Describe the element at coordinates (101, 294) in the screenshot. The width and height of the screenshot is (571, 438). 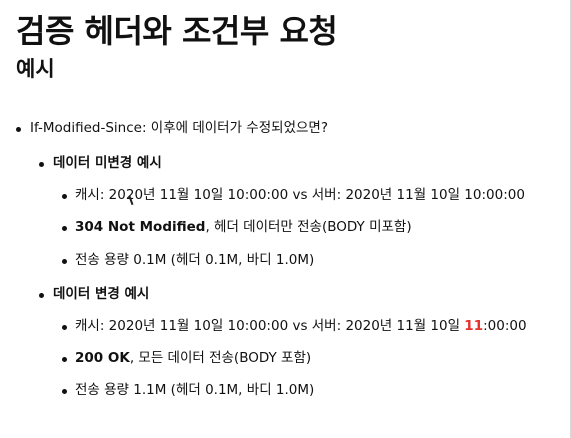
I see `section-heading-changed: 데이터 변경 예시` at that location.